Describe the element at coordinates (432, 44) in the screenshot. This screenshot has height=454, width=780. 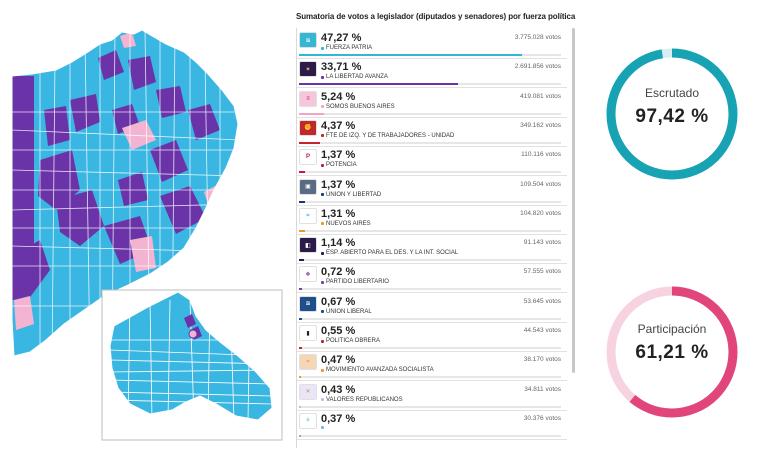
I see `party-row: ≋ 47,27 % 3.775.028 votos FUERZA PATRIA` at that location.